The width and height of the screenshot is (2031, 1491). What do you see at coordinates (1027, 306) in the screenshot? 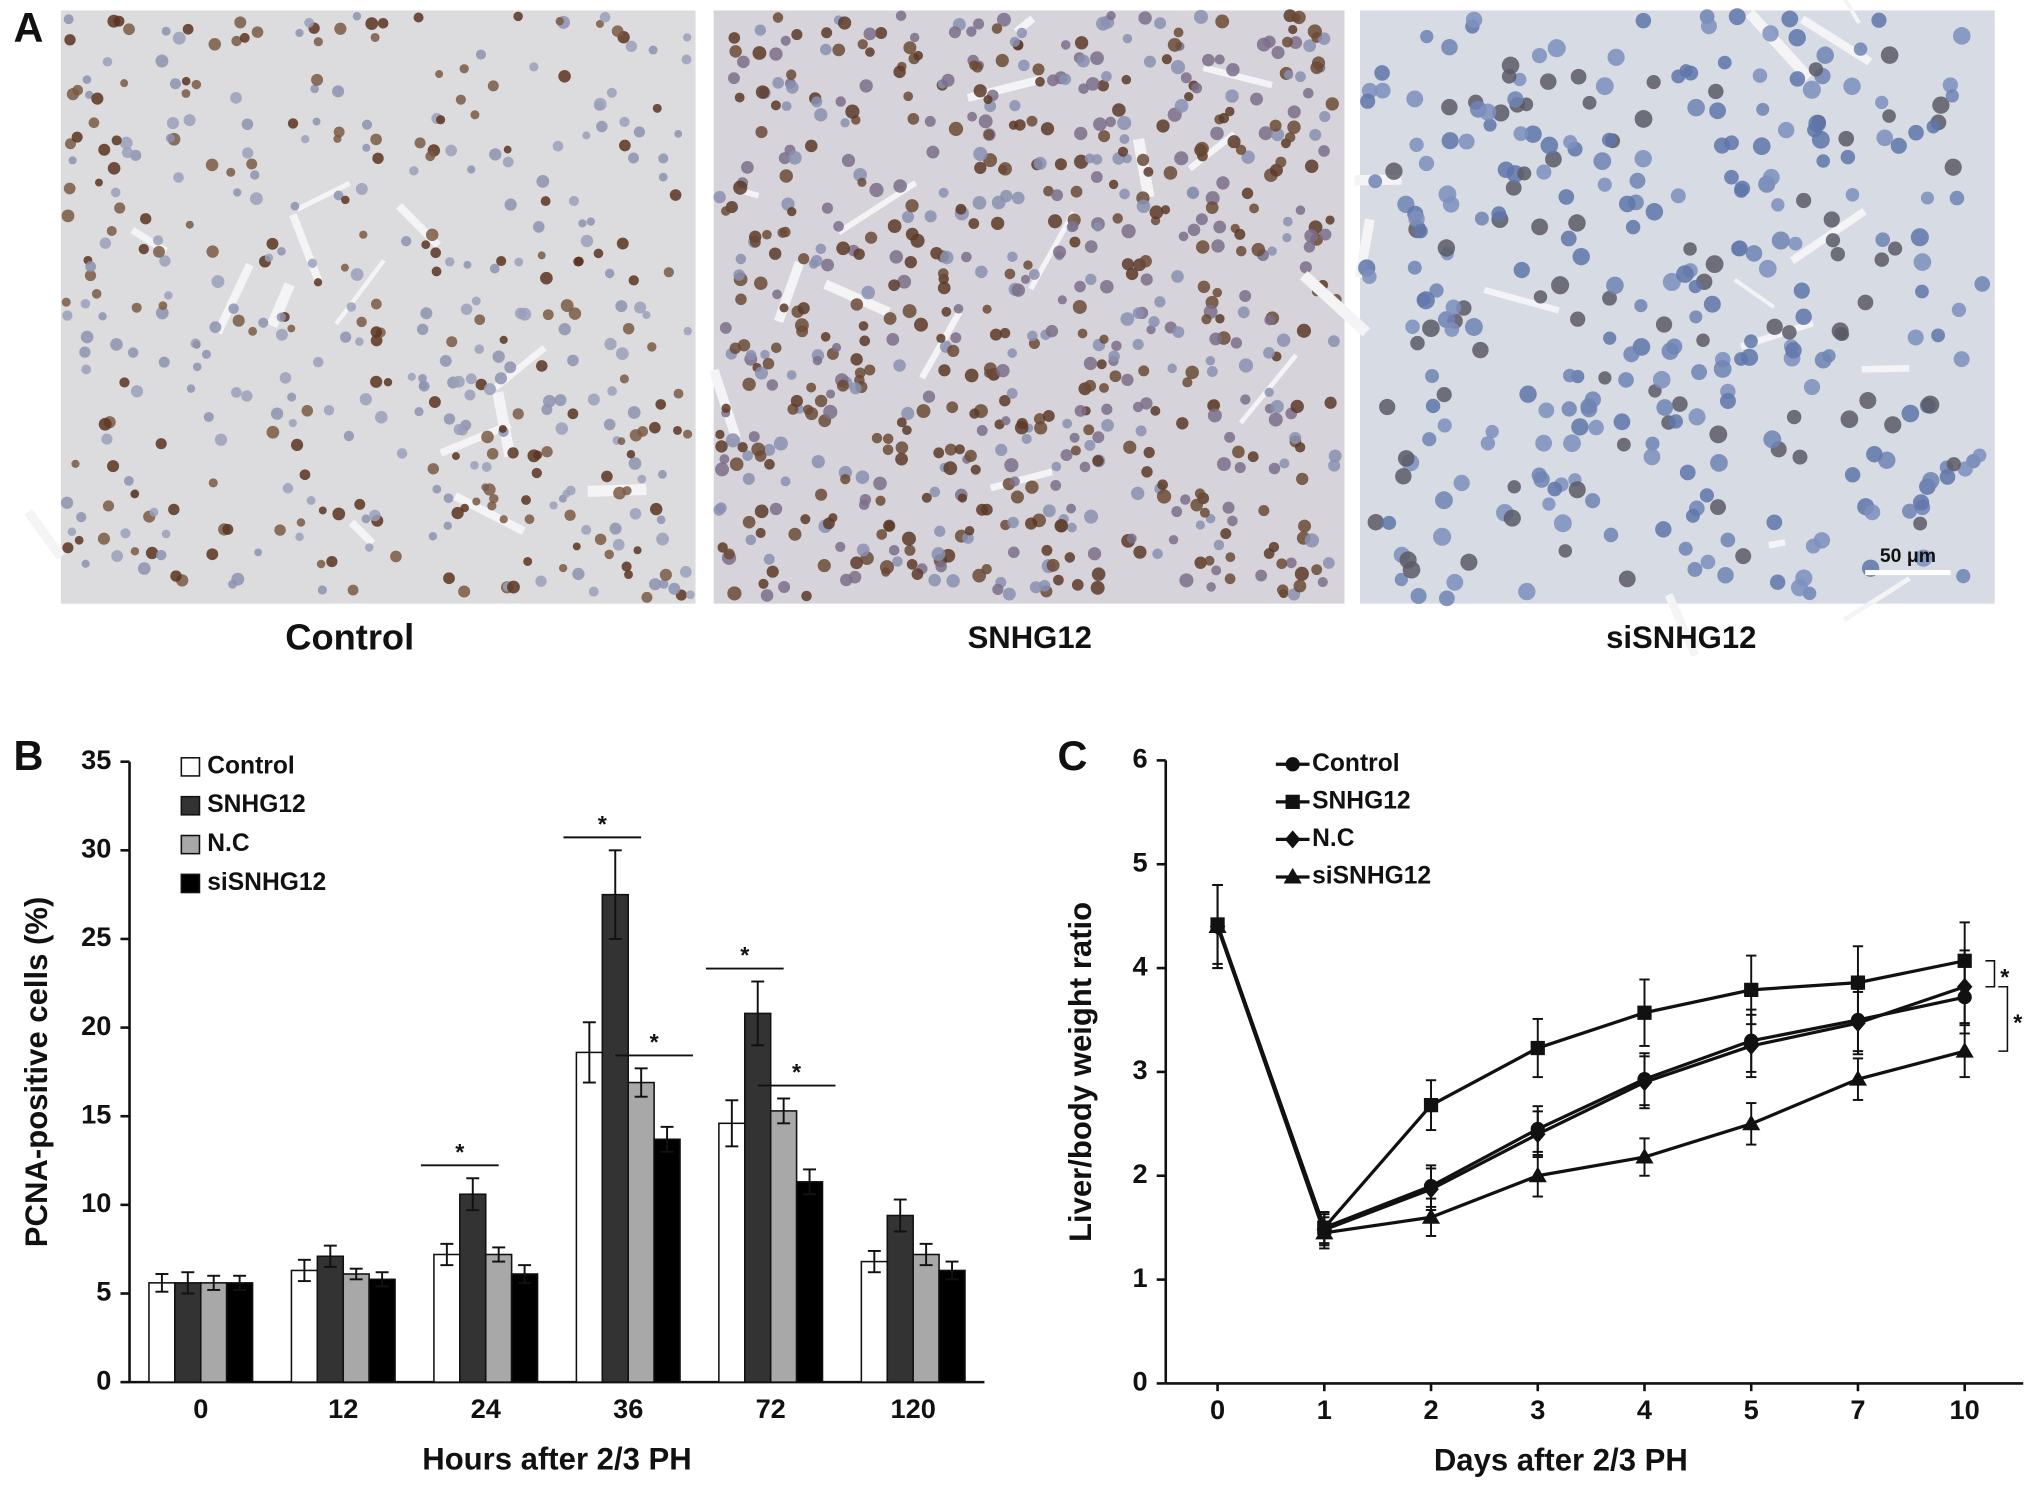
I see `micrograph` at bounding box center [1027, 306].